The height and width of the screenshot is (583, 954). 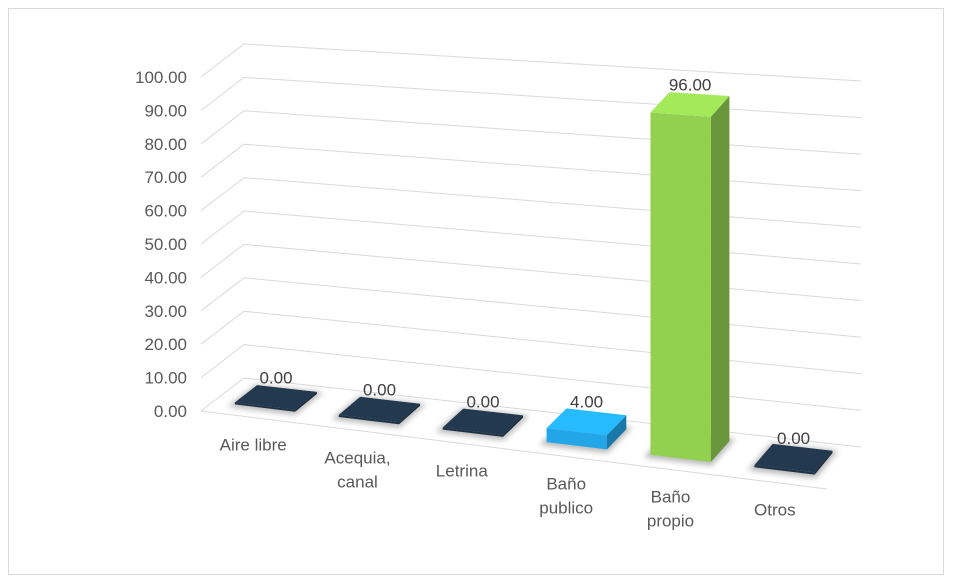 What do you see at coordinates (161, 77) in the screenshot?
I see `y-tick-label: 100.00` at bounding box center [161, 77].